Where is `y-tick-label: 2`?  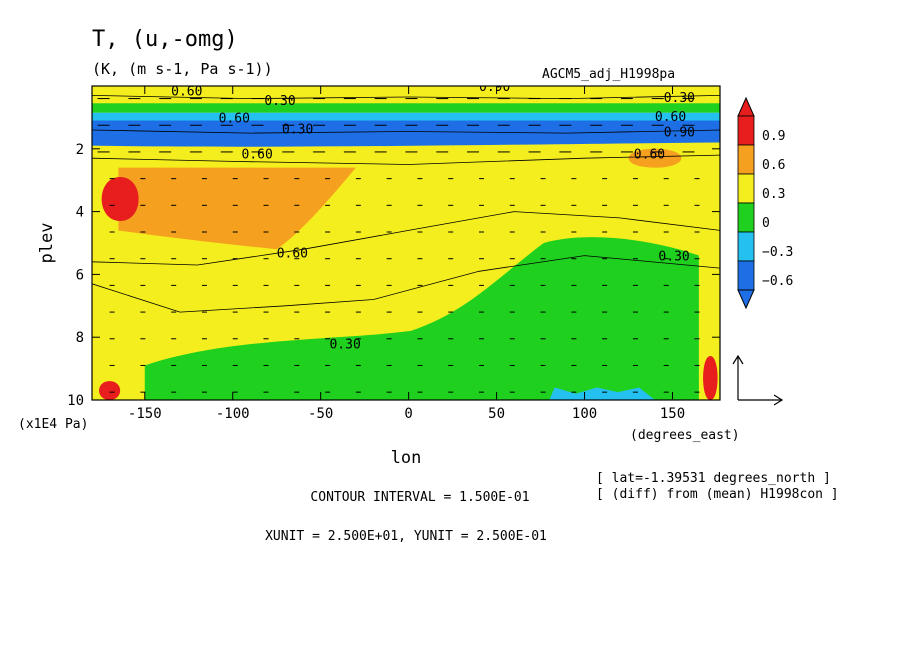 y-tick-label: 2 is located at coordinates (80, 150).